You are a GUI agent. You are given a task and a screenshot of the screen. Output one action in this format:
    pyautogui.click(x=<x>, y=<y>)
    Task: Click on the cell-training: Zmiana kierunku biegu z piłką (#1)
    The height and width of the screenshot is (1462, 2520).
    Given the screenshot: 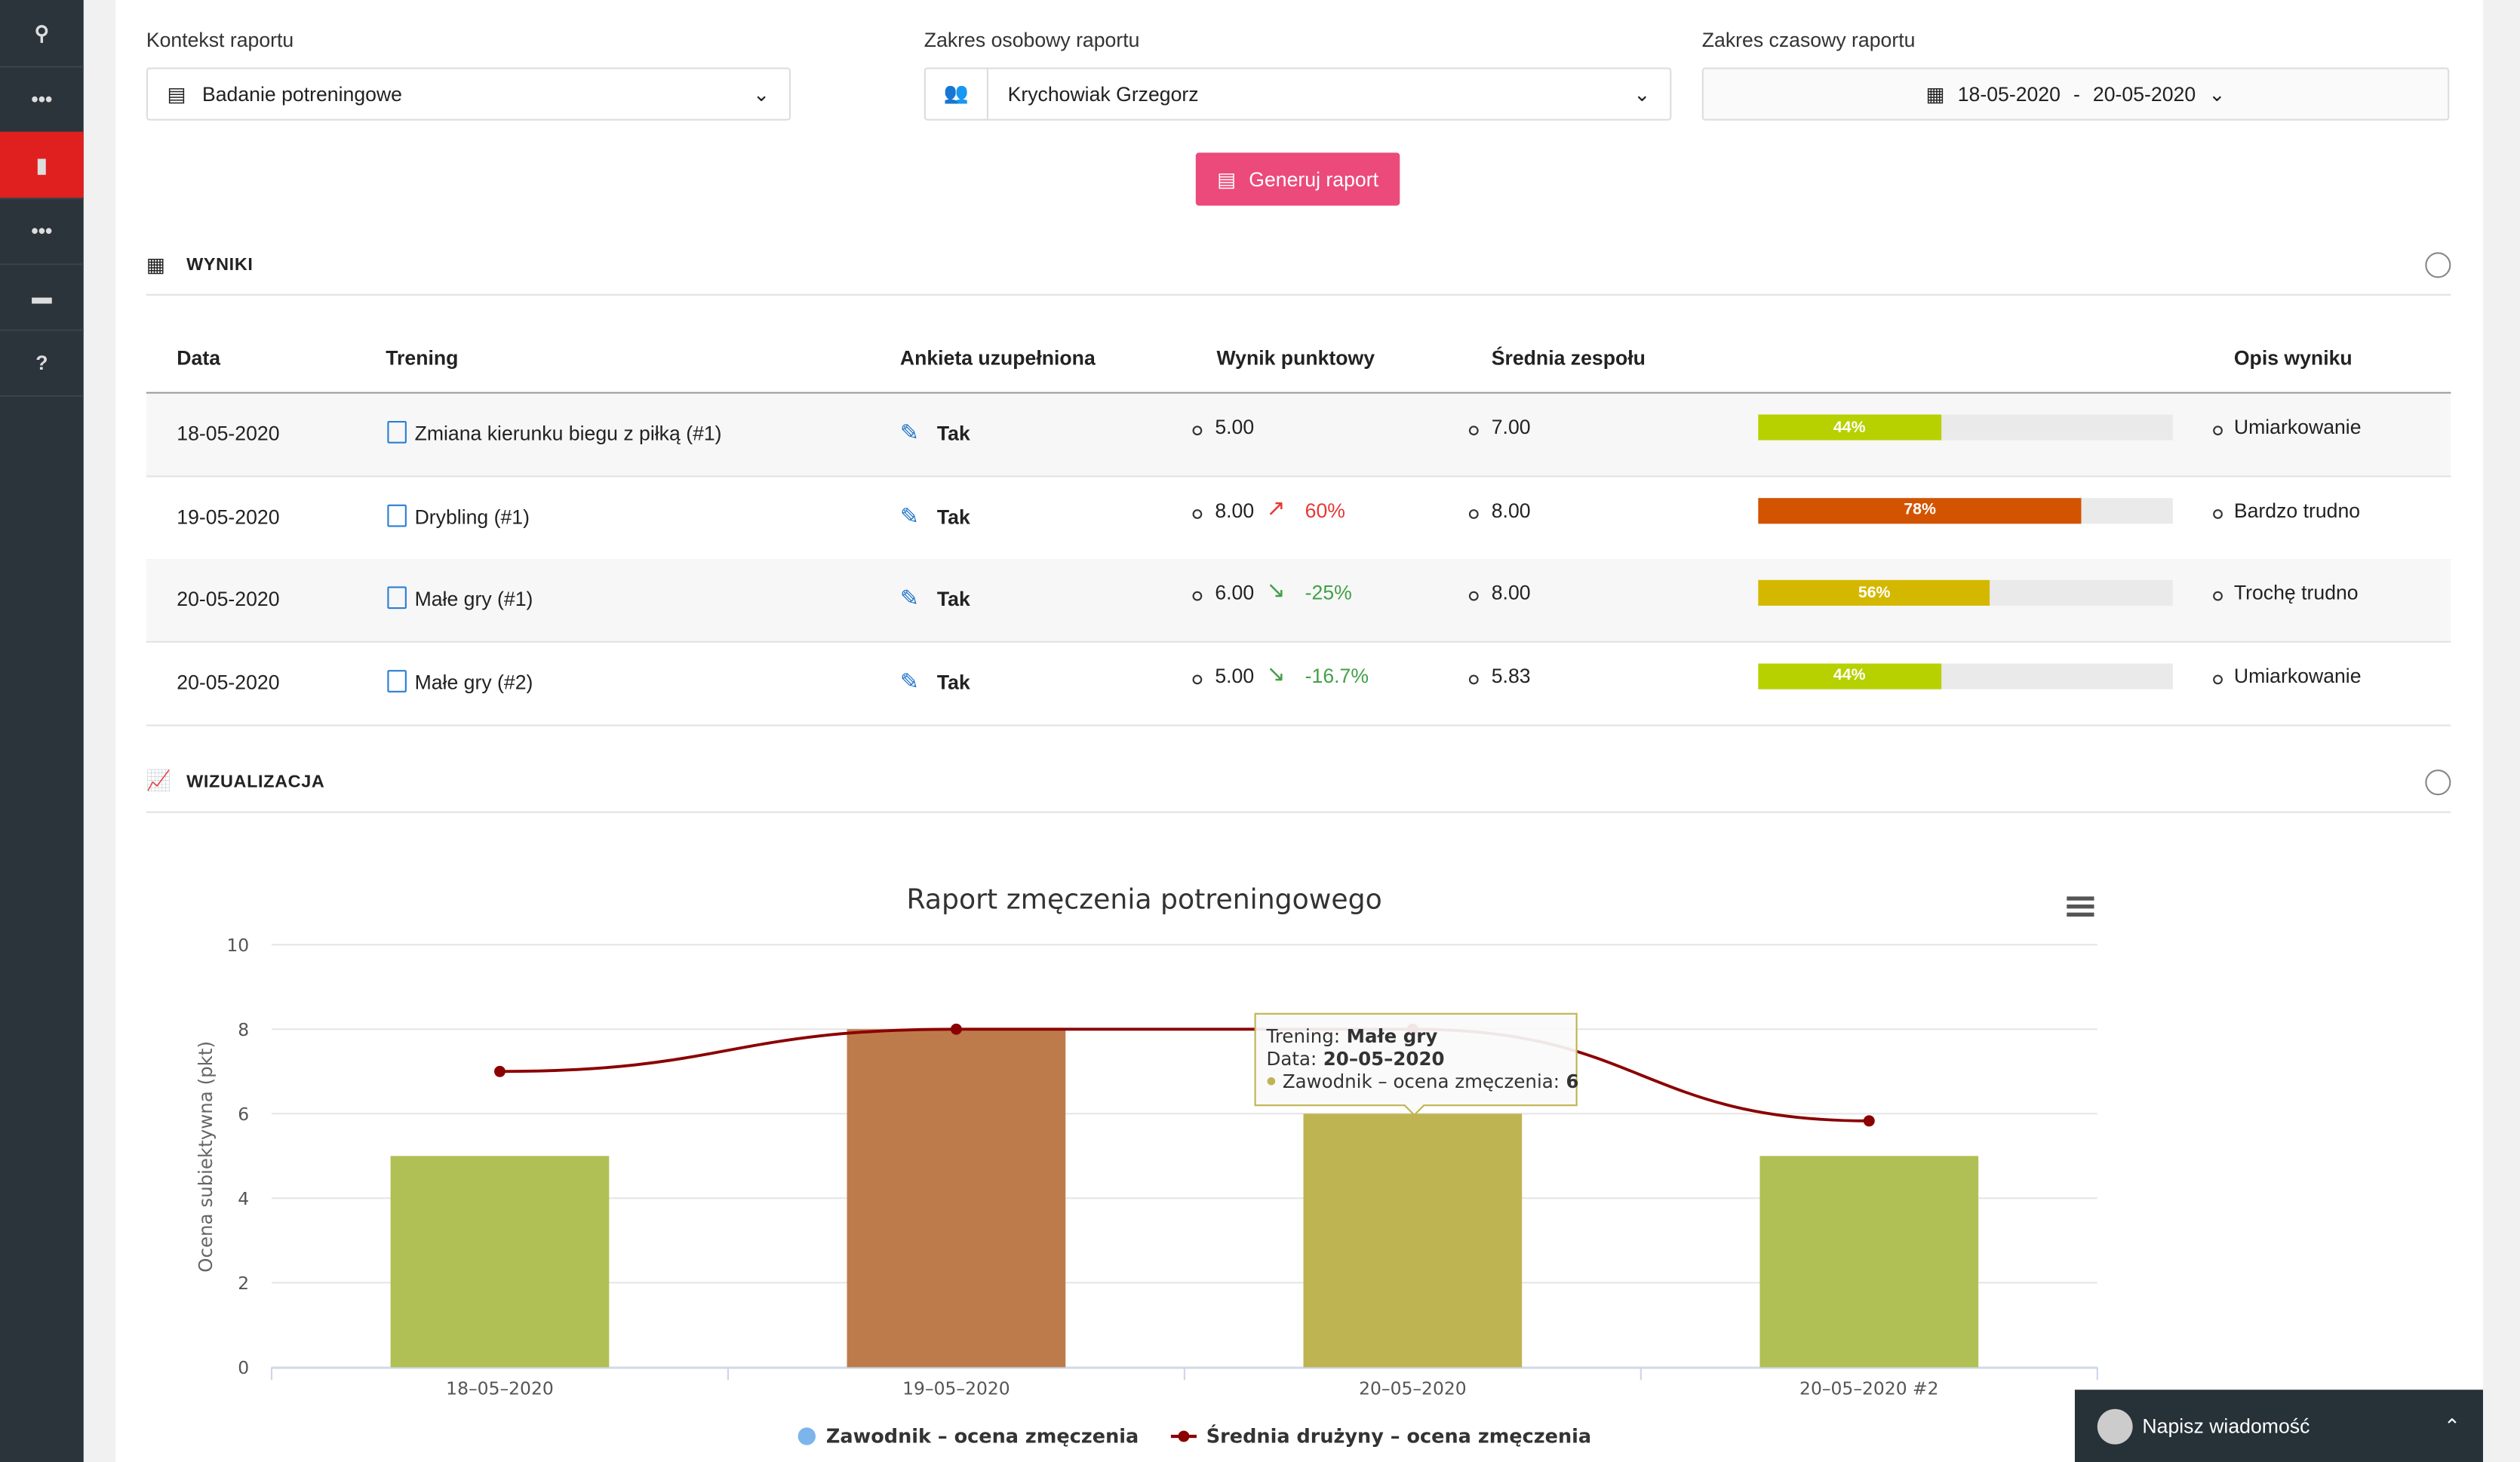 What is the action you would take?
    pyautogui.click(x=568, y=433)
    